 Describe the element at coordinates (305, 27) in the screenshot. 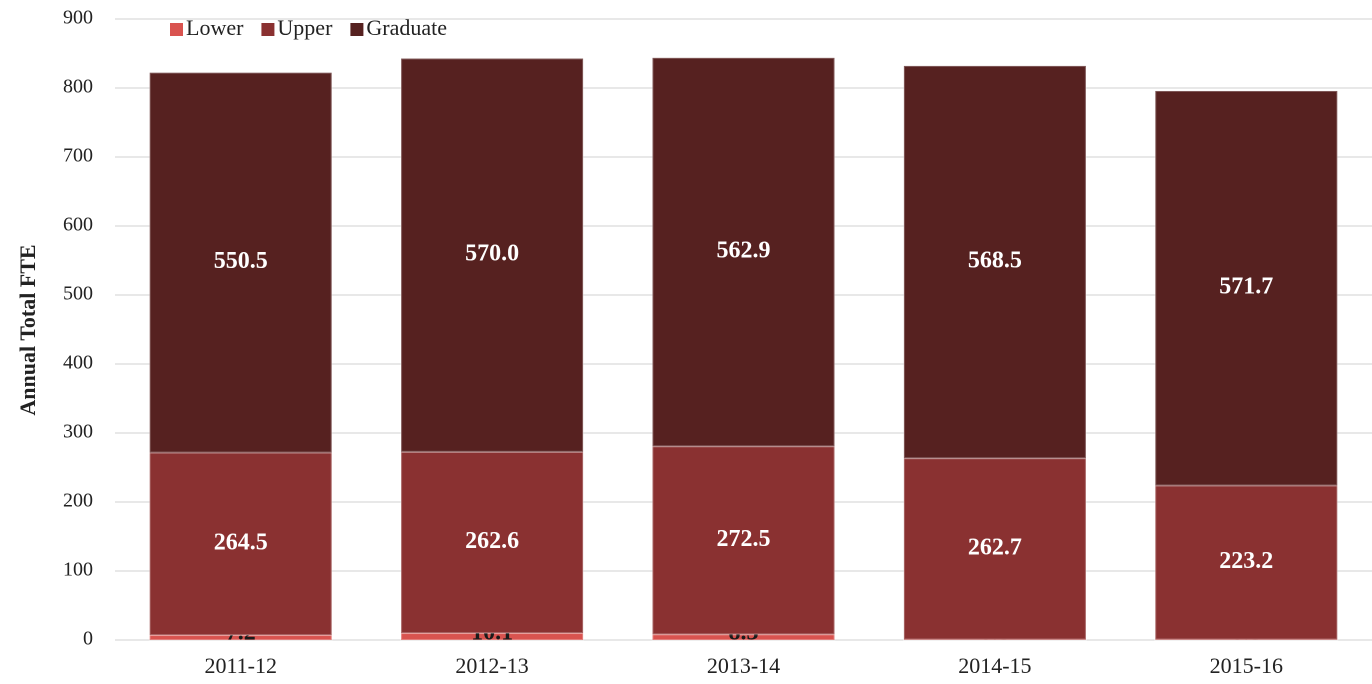

I see `legend-label: Upper` at that location.